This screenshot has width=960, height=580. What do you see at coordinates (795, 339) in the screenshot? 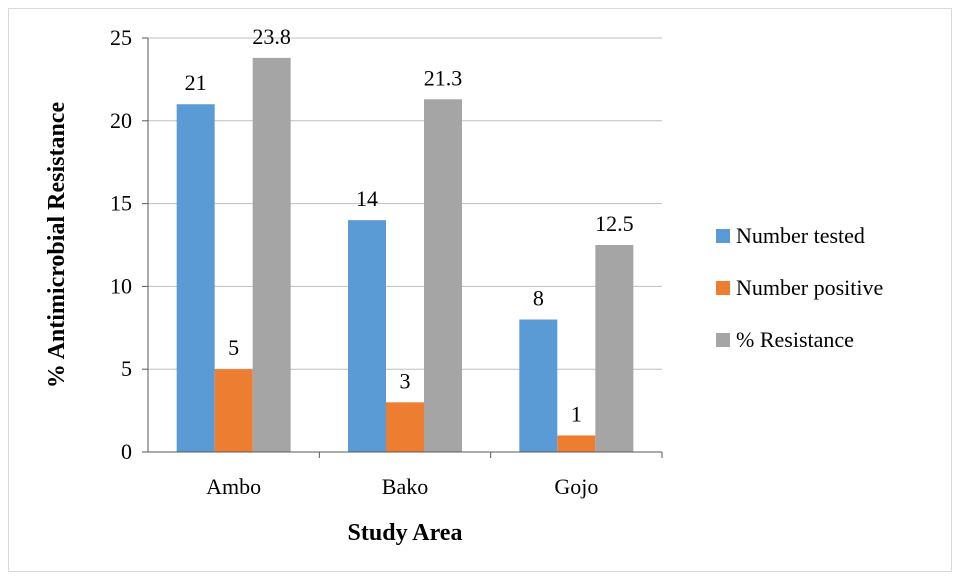
I see `legend-entry: % Resistance` at bounding box center [795, 339].